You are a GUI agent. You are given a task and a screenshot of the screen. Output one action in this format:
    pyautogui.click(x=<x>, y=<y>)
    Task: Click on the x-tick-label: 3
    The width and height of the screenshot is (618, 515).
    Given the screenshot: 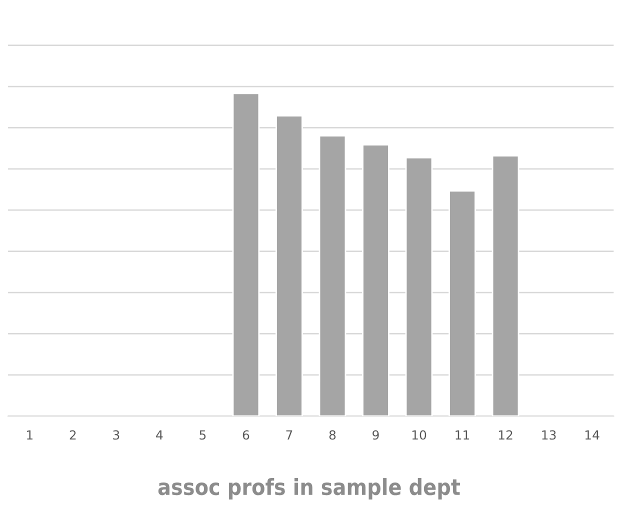 What is the action you would take?
    pyautogui.click(x=116, y=435)
    